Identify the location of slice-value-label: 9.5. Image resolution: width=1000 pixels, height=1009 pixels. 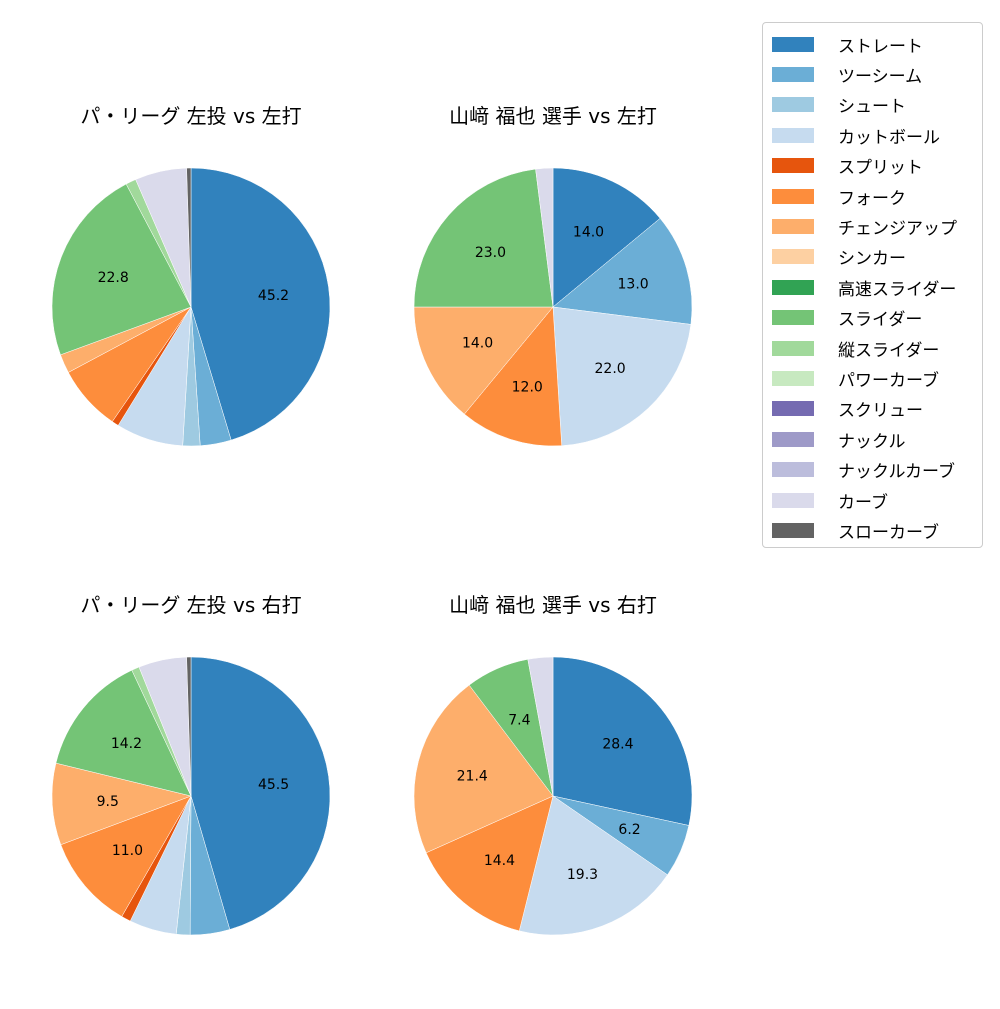
(108, 802).